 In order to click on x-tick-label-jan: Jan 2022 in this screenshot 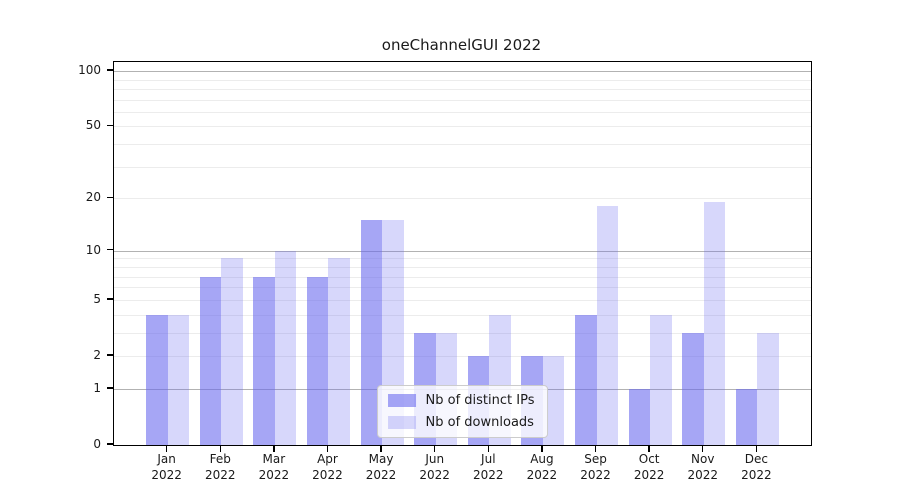, I will do `click(166, 467)`.